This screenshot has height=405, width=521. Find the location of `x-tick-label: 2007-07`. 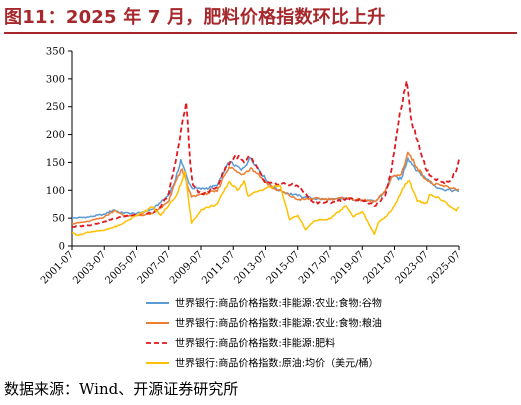

x-tick-label: 2007-07 is located at coordinates (154, 267).